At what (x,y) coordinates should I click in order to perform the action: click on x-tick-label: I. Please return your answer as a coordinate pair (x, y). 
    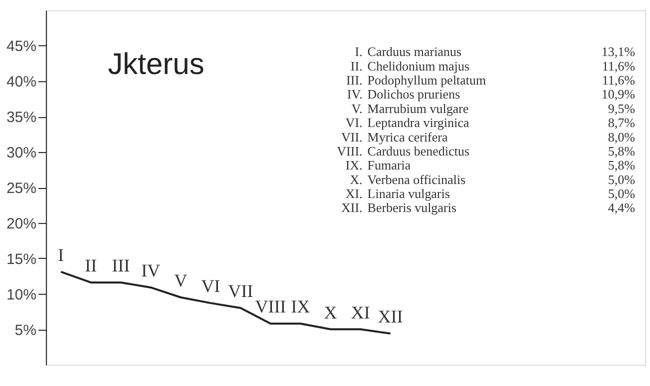
    Looking at the image, I should click on (61, 254).